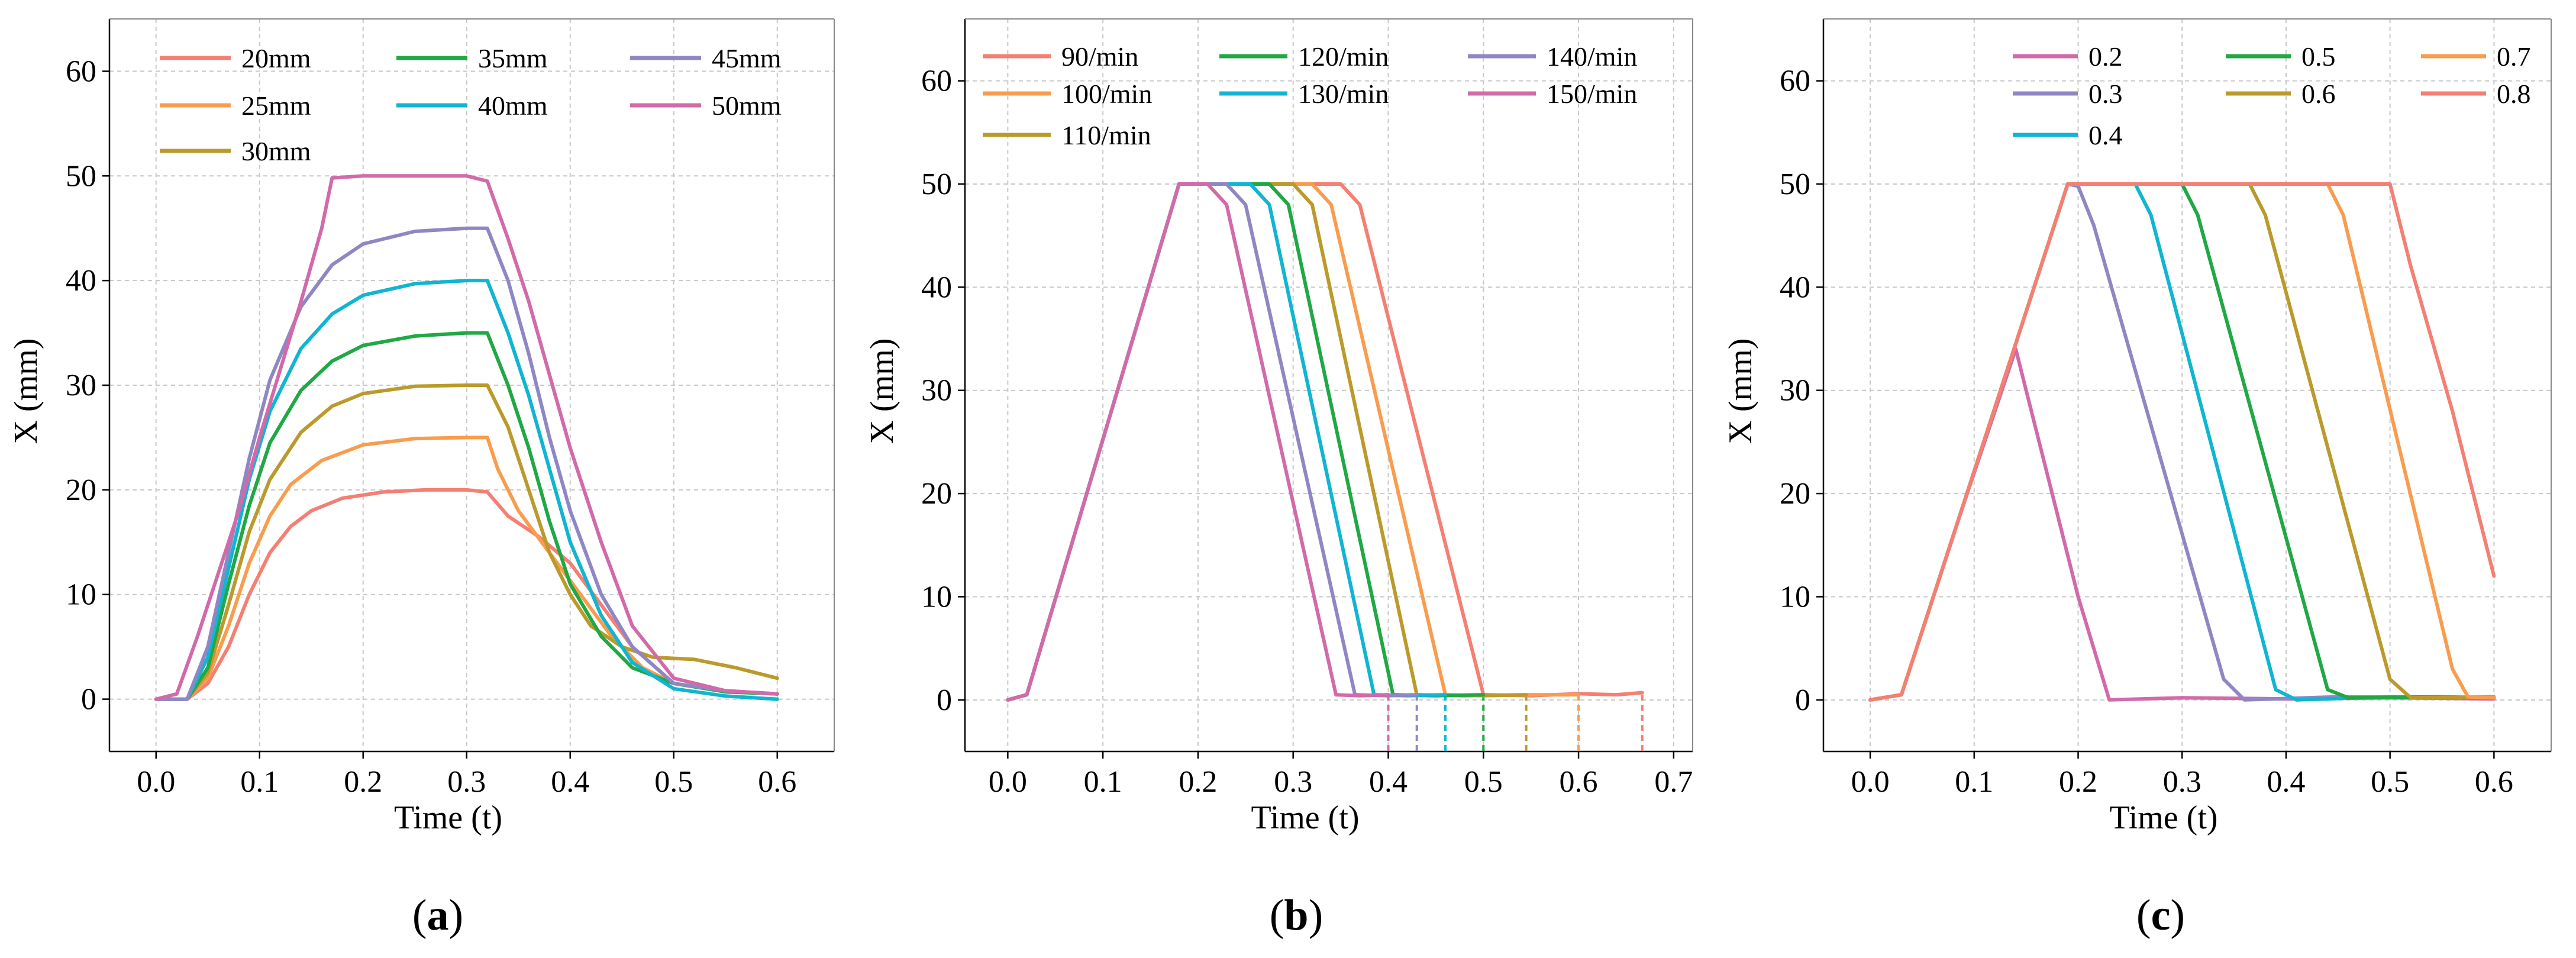 The height and width of the screenshot is (958, 2576). I want to click on legend-label: 0.2, so click(2105, 56).